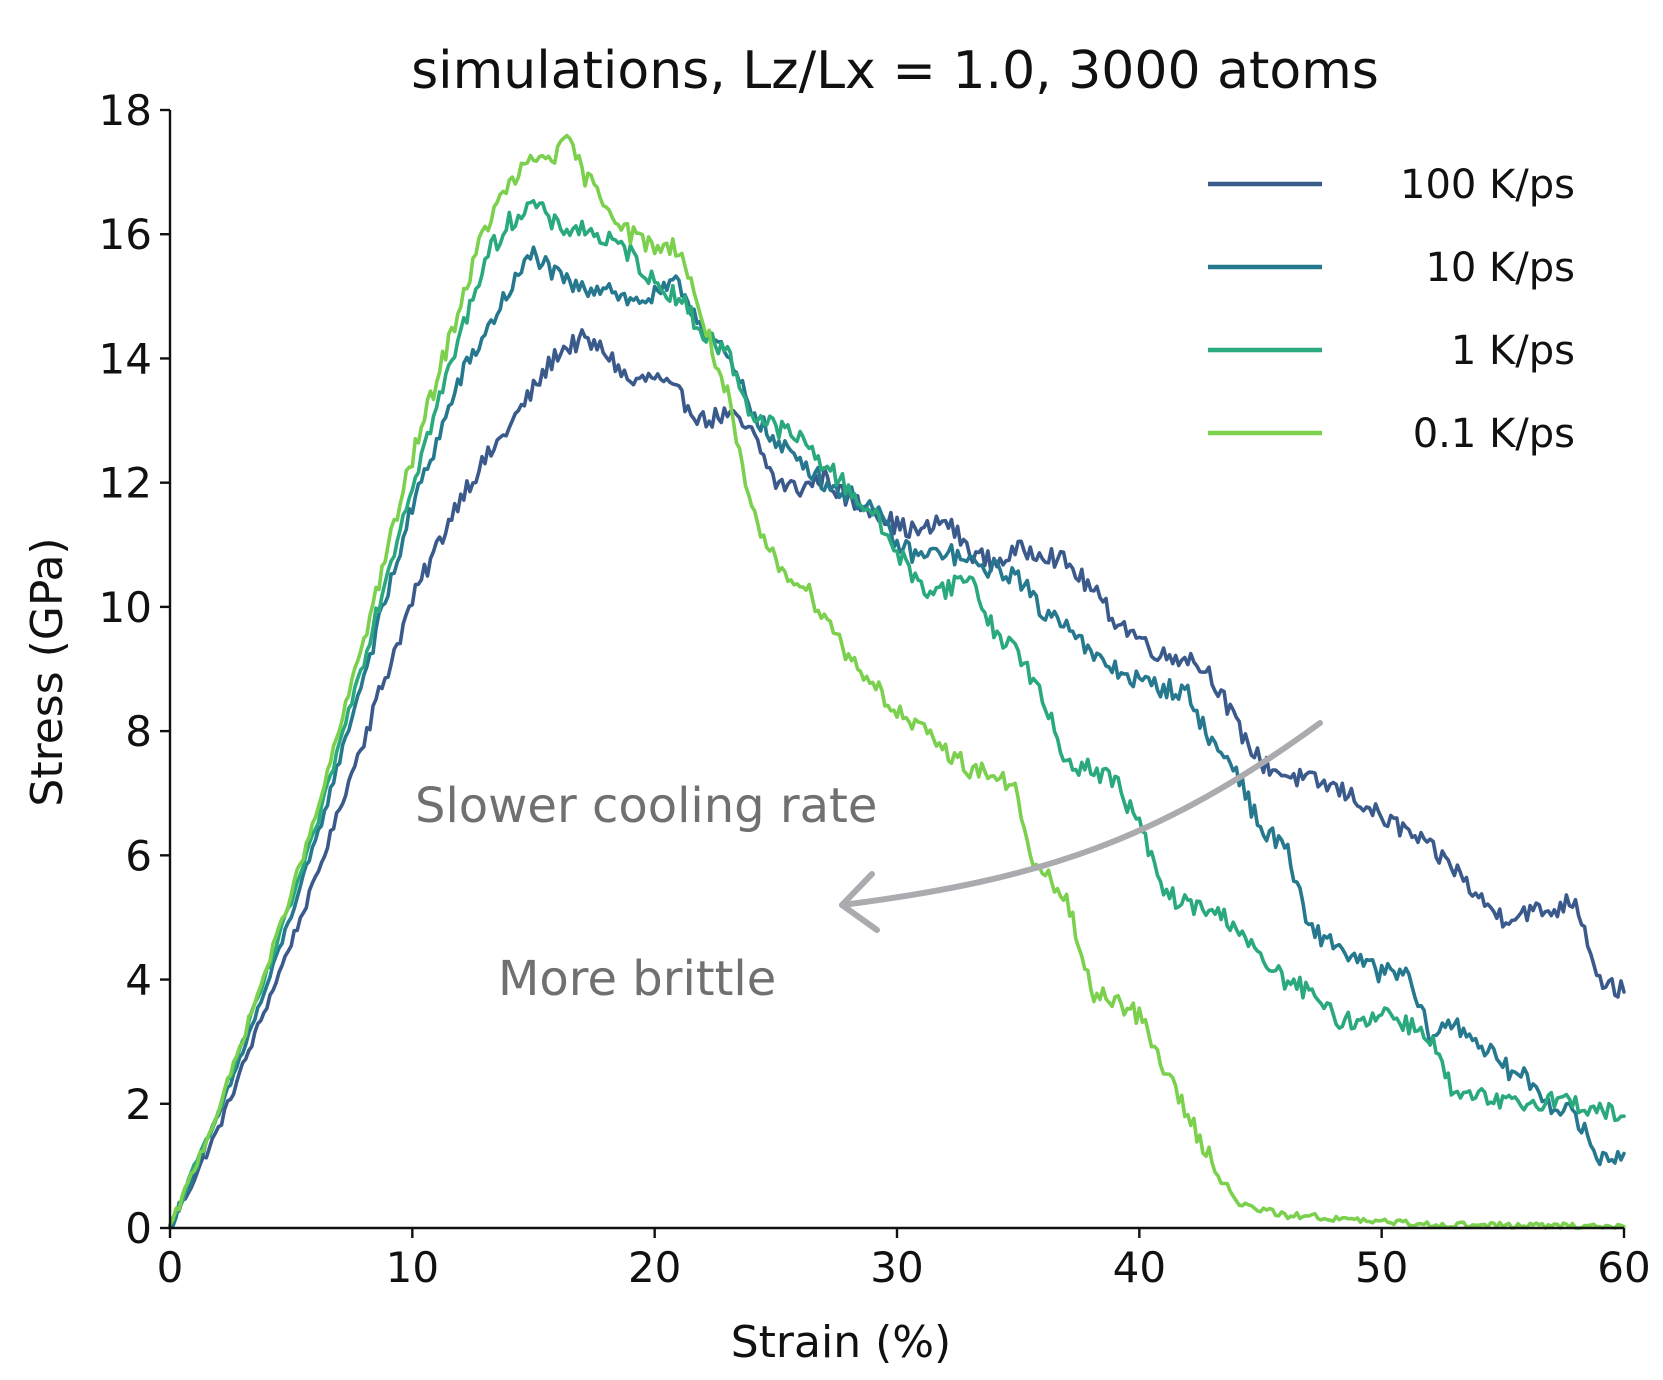 The height and width of the screenshot is (1380, 1663). Describe the element at coordinates (125, 483) in the screenshot. I see `y-tick-label: 12` at that location.